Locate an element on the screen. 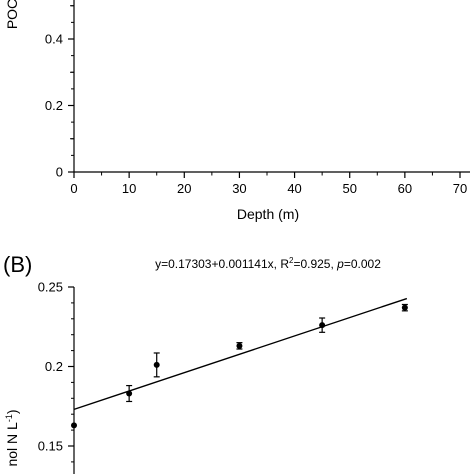  panel-a-y-tick-label: 0.4 is located at coordinates (54, 39).